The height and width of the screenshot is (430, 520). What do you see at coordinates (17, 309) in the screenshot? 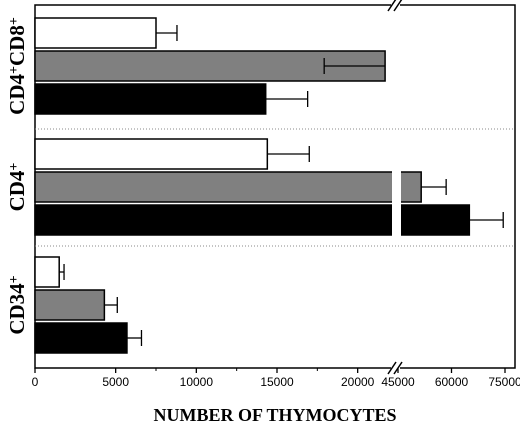
I see `group-label-3-part-1: CD34` at bounding box center [17, 309].